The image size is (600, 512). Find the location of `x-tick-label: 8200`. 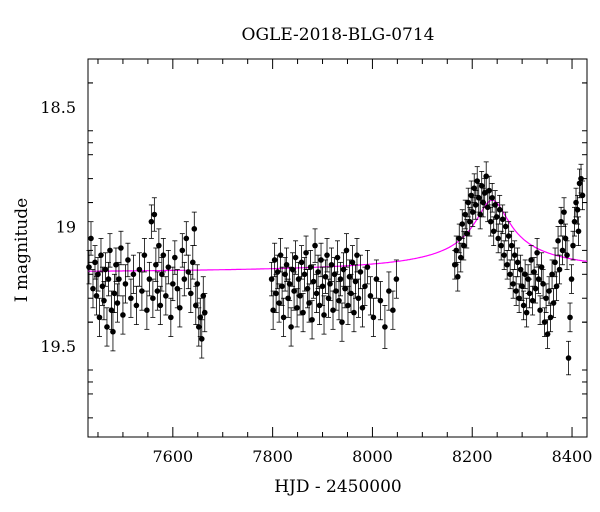

x-tick-label: 8200 is located at coordinates (472, 456).